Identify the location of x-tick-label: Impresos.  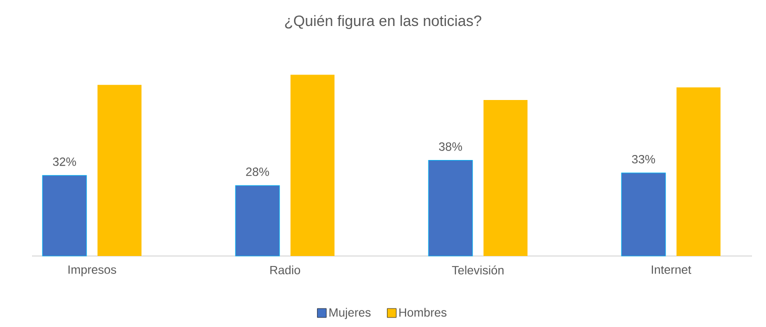
(92, 271).